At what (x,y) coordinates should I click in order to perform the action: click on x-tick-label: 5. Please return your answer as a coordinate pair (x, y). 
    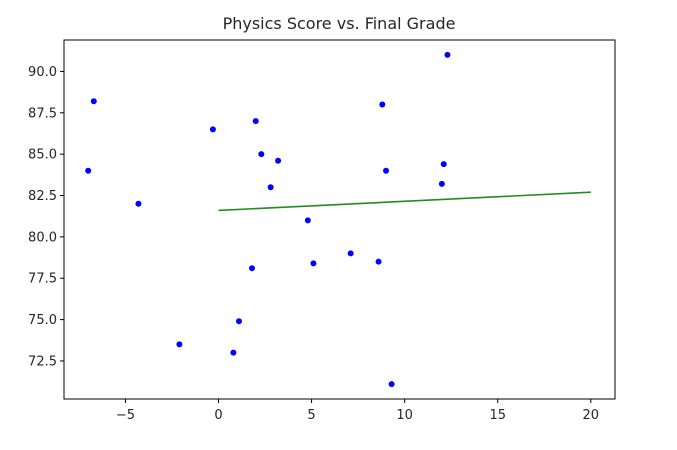
    Looking at the image, I should click on (311, 415).